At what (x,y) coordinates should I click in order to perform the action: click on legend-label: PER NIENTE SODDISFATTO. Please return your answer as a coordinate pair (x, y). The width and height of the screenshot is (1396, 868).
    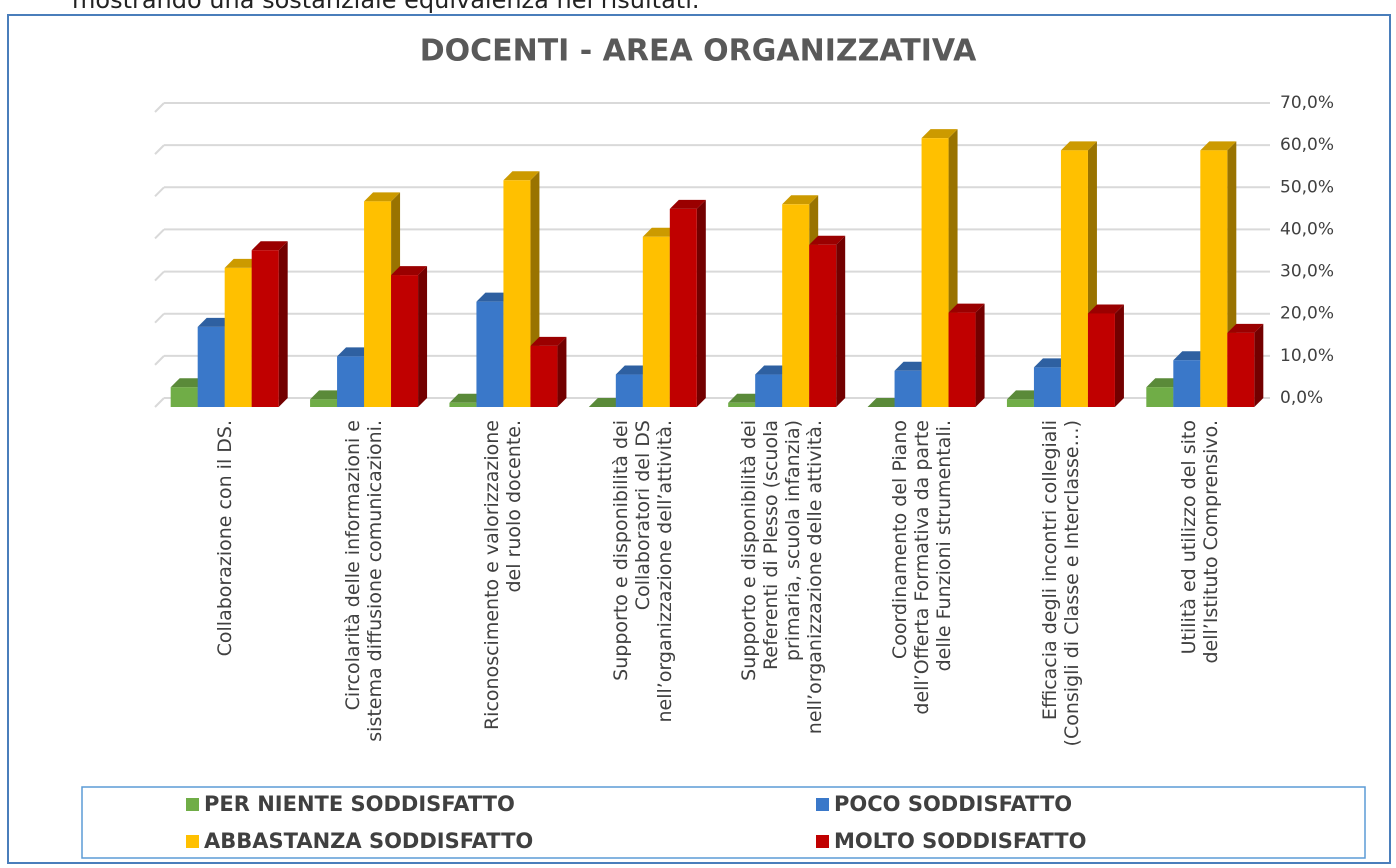
    Looking at the image, I should click on (359, 804).